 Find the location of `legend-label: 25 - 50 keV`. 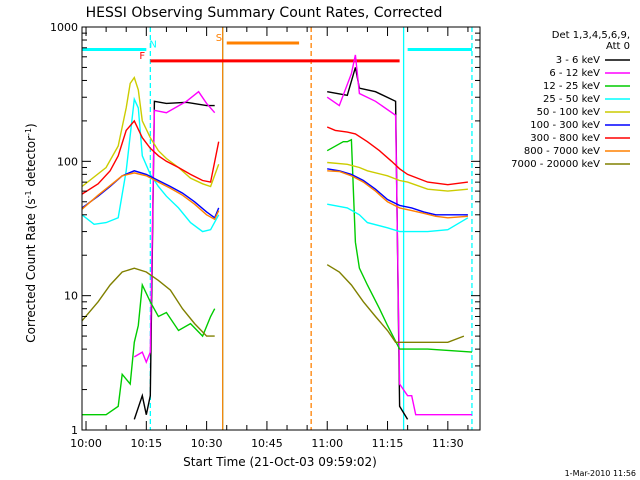

legend-label: 25 - 50 keV is located at coordinates (571, 99).